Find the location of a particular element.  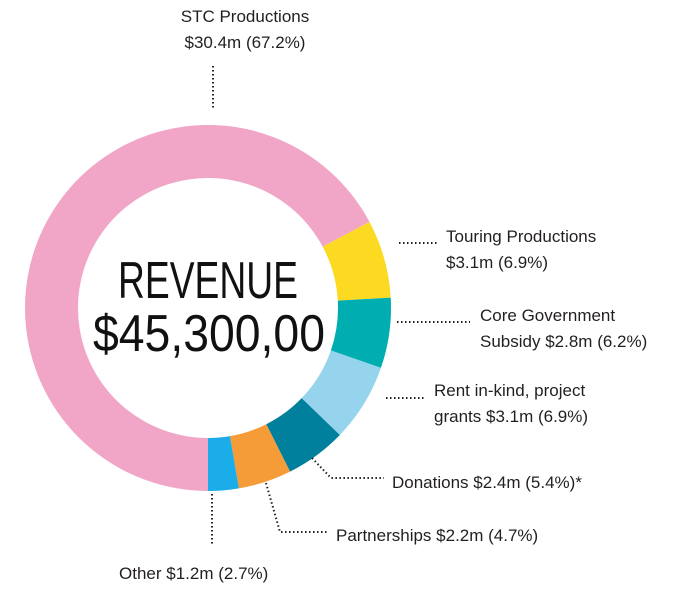

segment-label: Other $1.2m (2.7%) is located at coordinates (244, 574).